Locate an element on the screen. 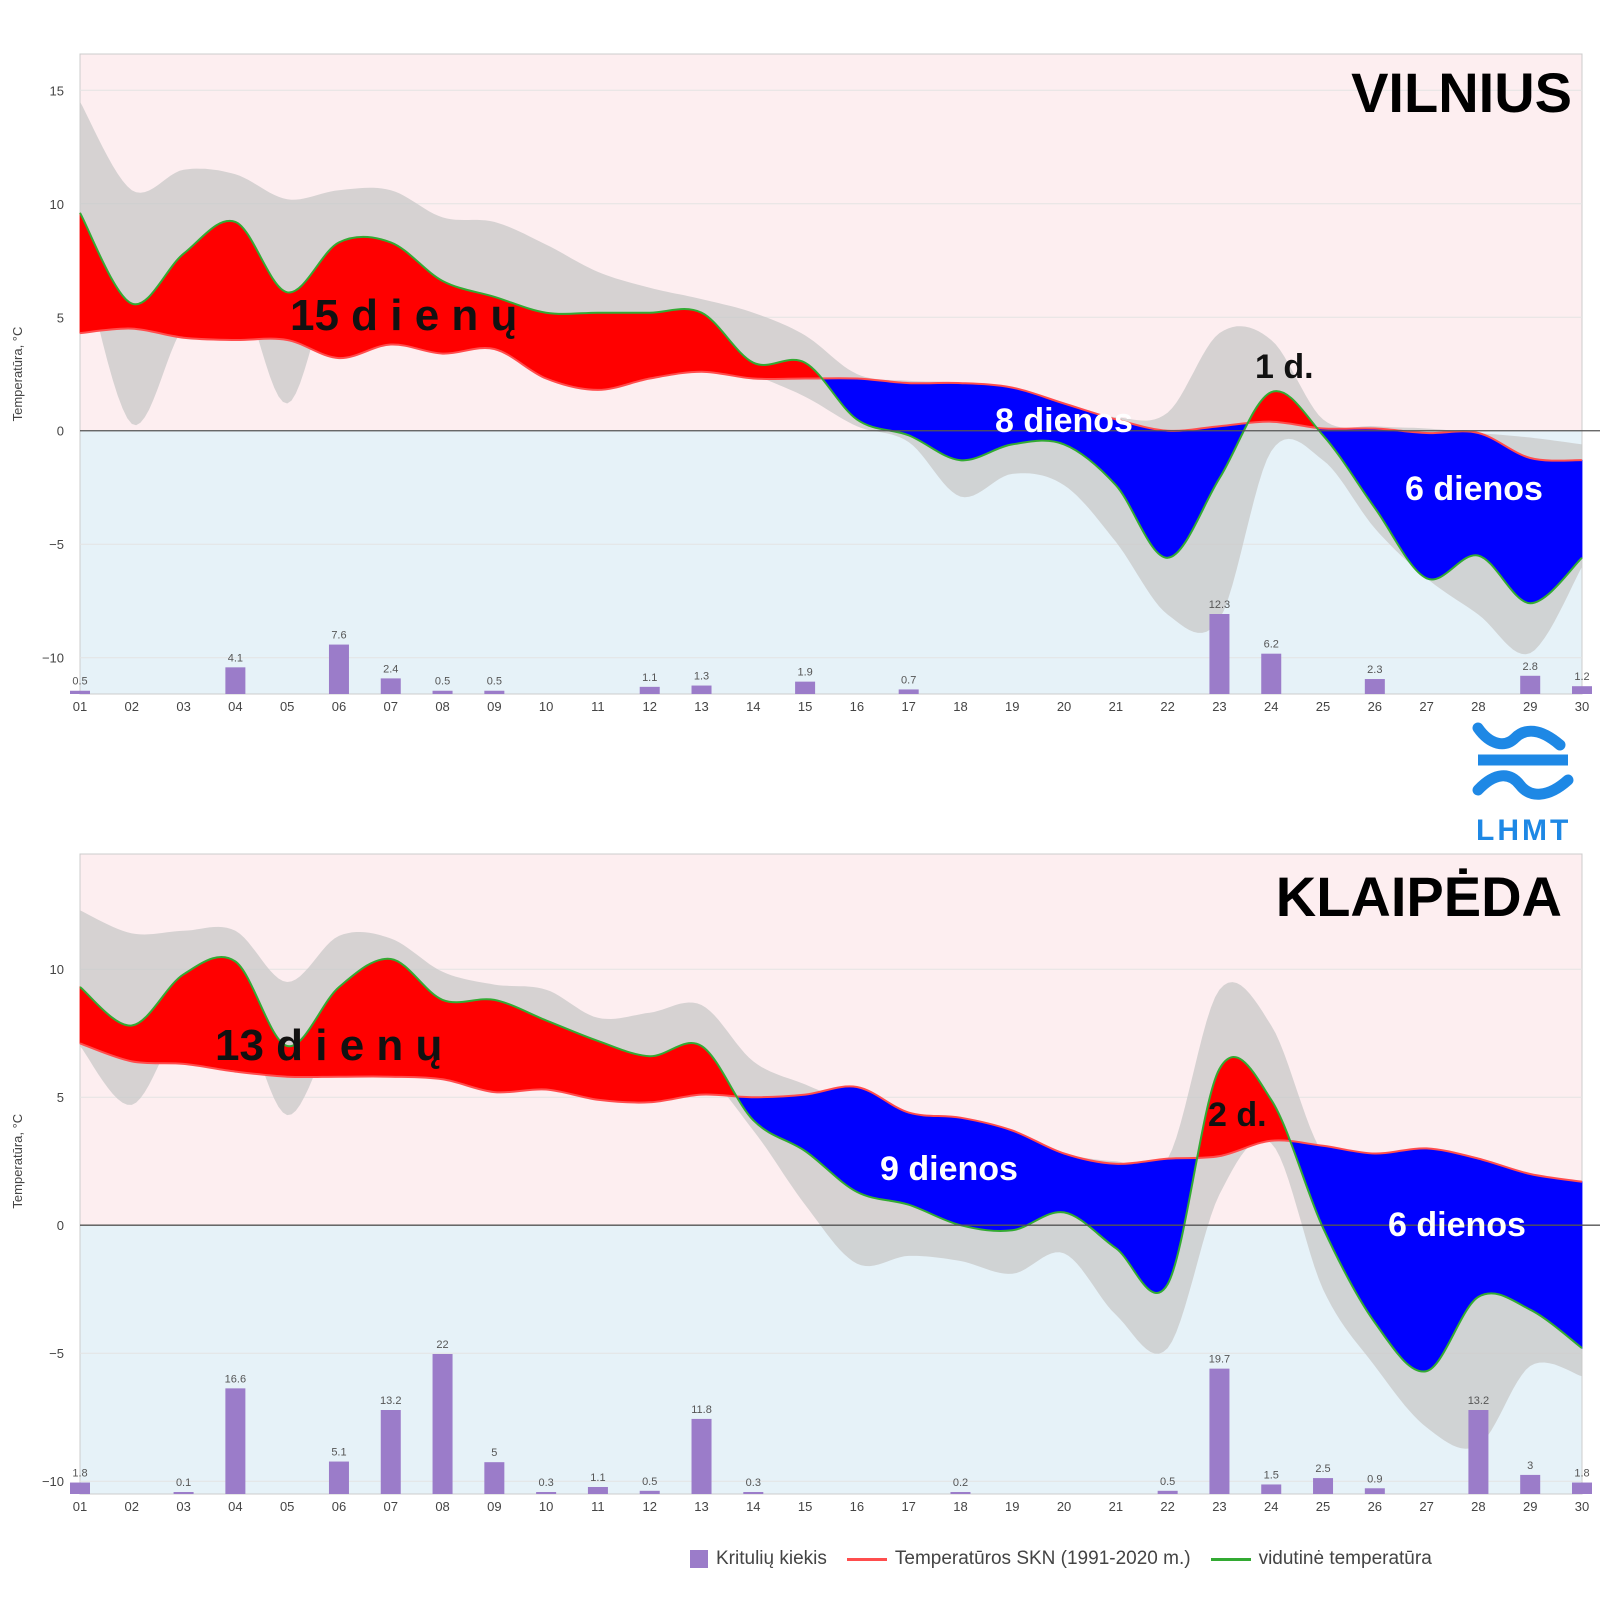 The image size is (1600, 1600). x-tick-label: 14 is located at coordinates (753, 1506).